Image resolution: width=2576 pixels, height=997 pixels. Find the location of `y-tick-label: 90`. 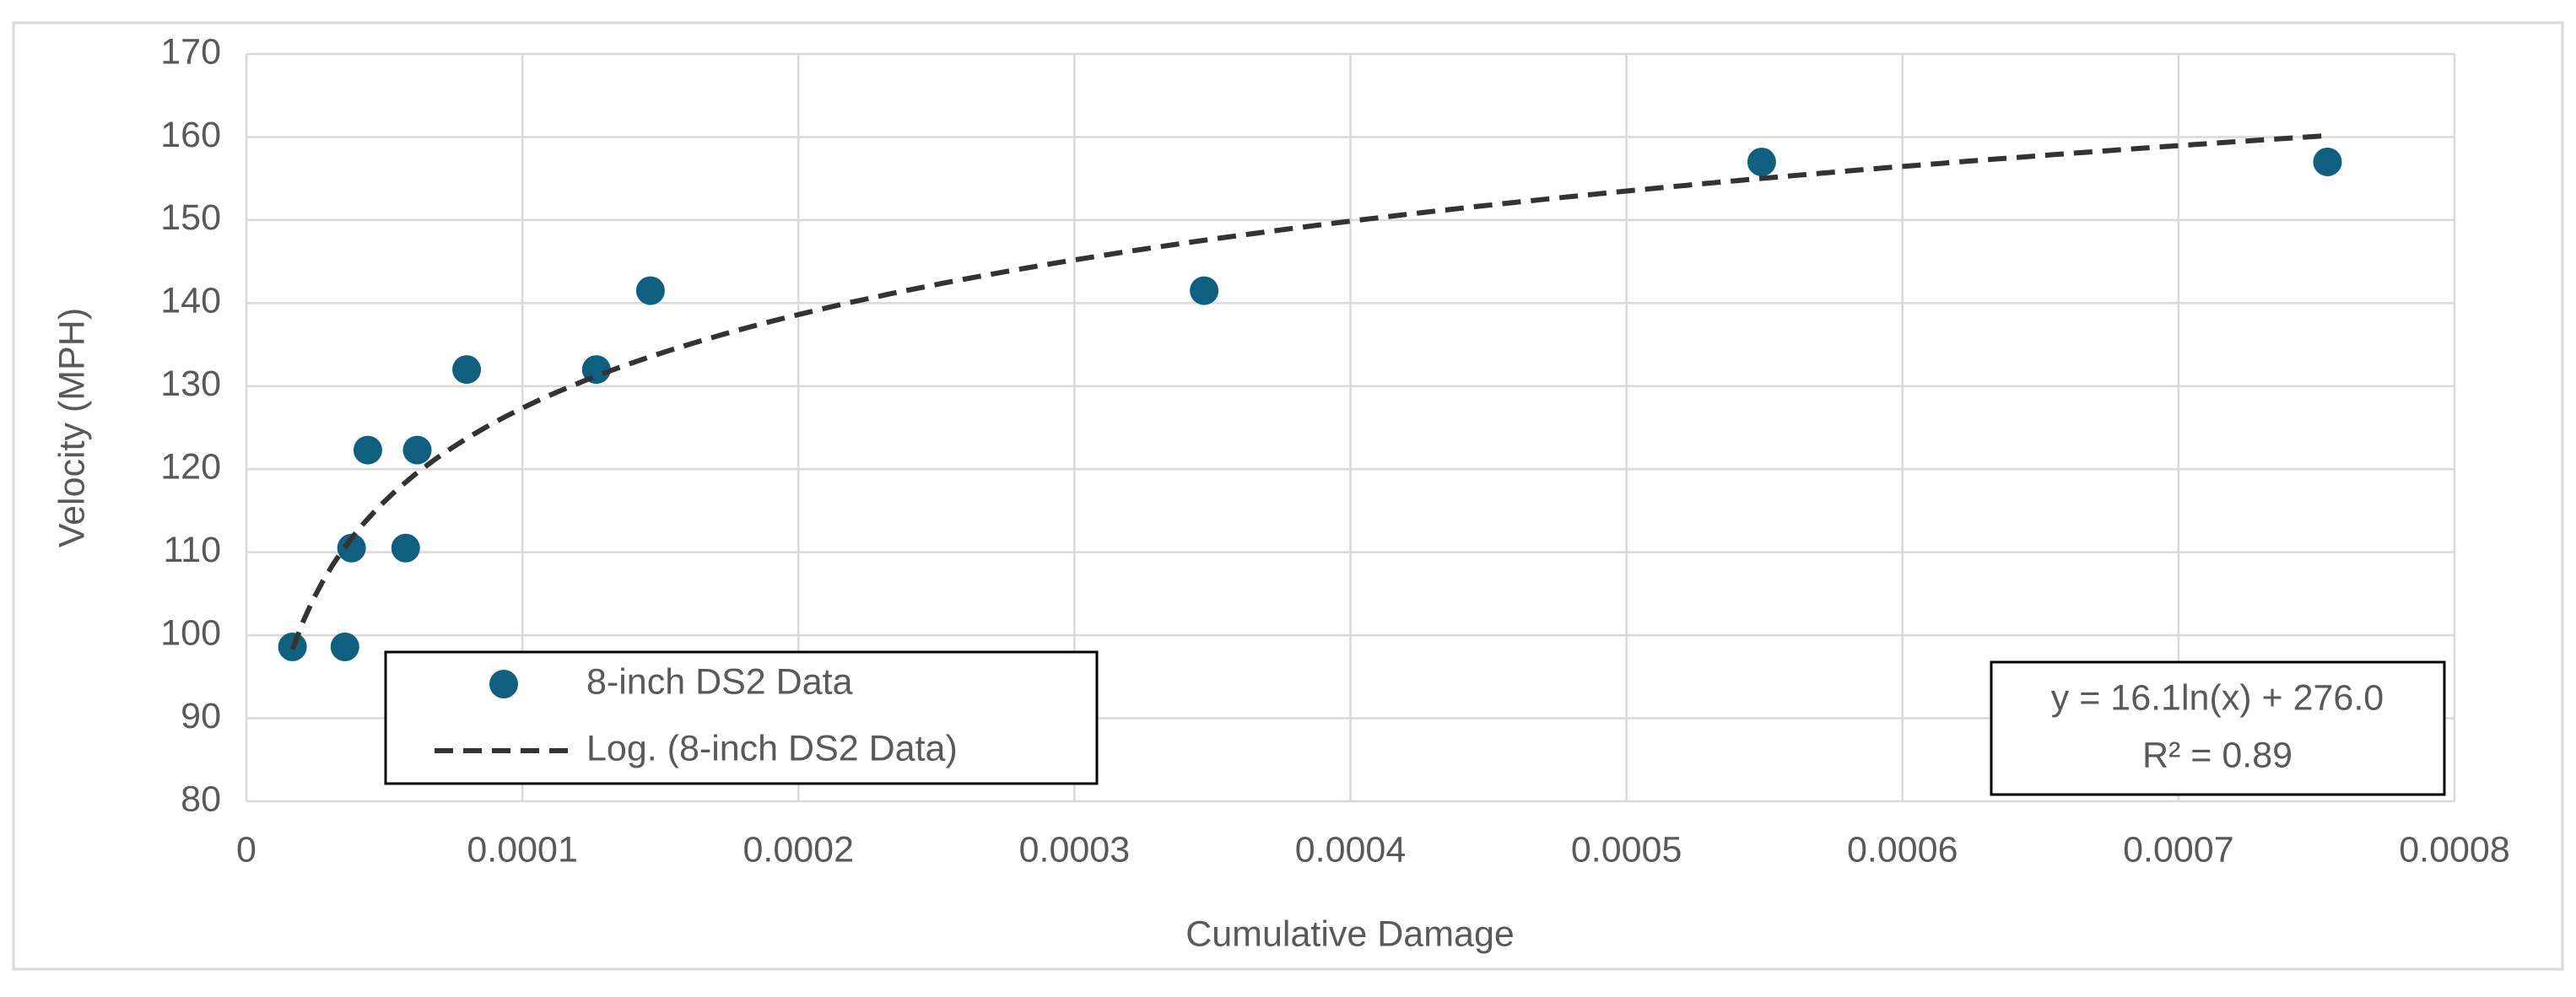

y-tick-label: 90 is located at coordinates (201, 716).